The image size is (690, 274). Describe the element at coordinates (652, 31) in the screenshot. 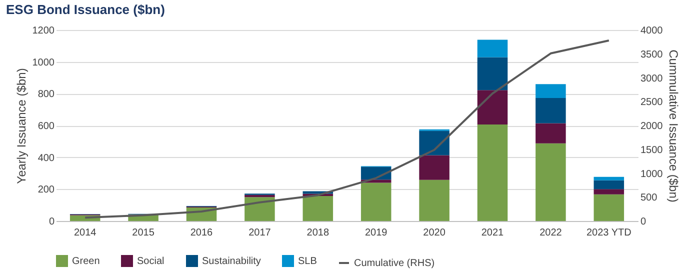

I see `y2-tick-label: 4000` at that location.